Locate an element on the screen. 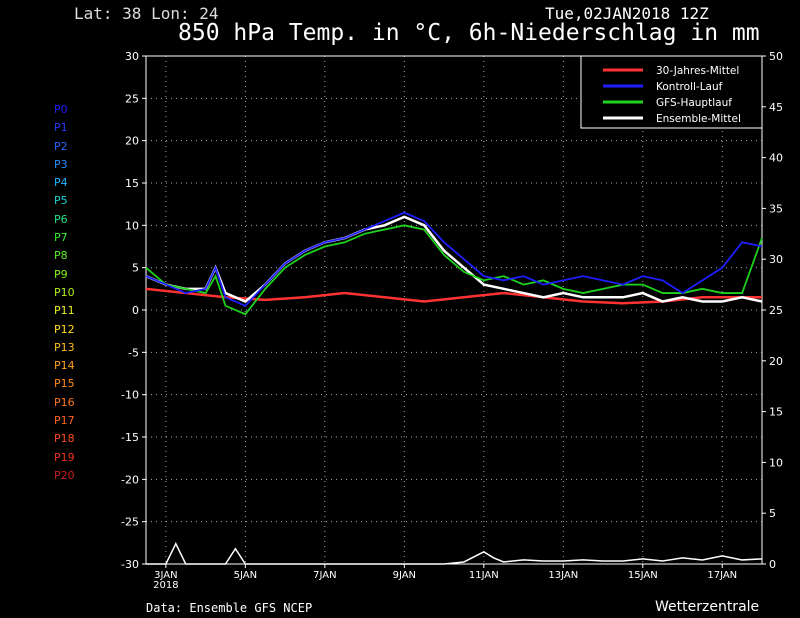 The width and height of the screenshot is (800, 618). y-right-tick-label: 30 is located at coordinates (776, 259).